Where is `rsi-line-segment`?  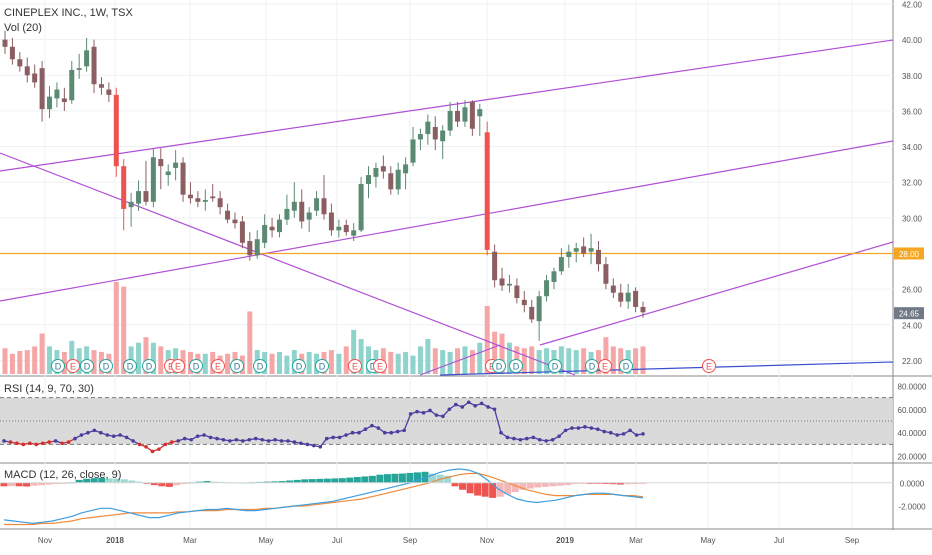
rsi-line-segment is located at coordinates (407, 422).